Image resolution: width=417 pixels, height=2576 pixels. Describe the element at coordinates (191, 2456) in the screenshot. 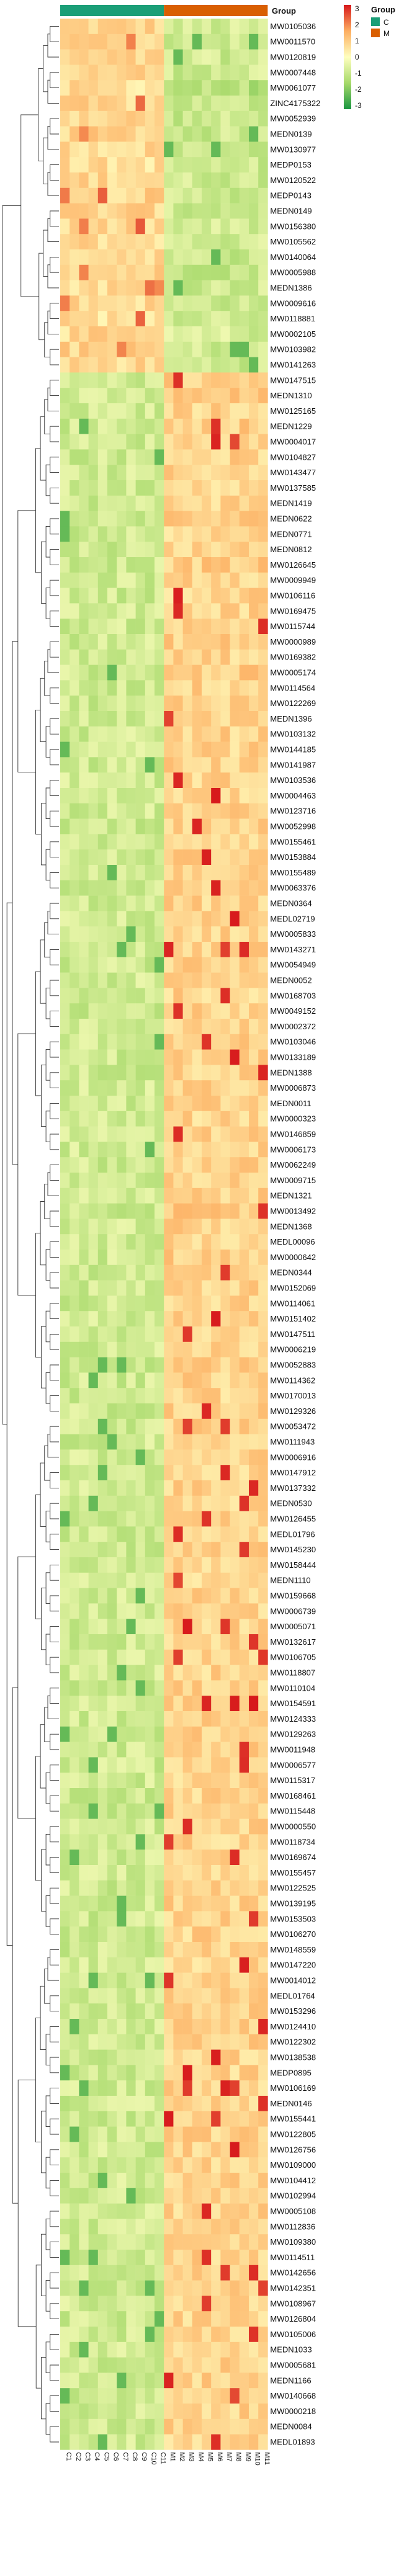

I see `column-label: M3` at that location.